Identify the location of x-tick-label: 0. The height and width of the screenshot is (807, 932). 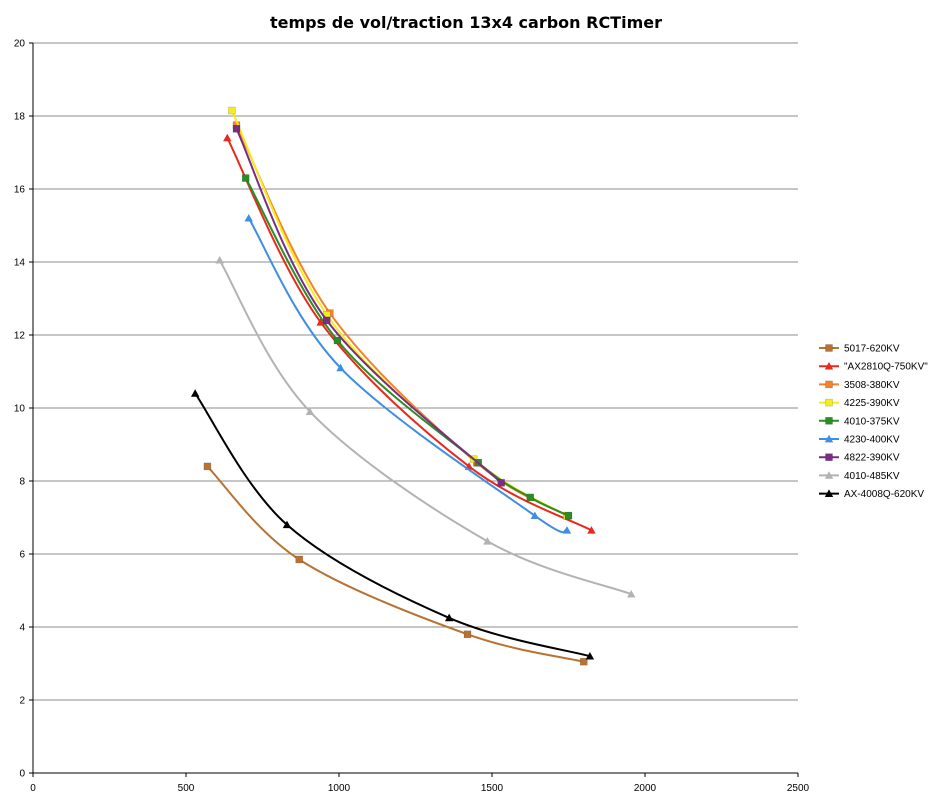
(33, 788).